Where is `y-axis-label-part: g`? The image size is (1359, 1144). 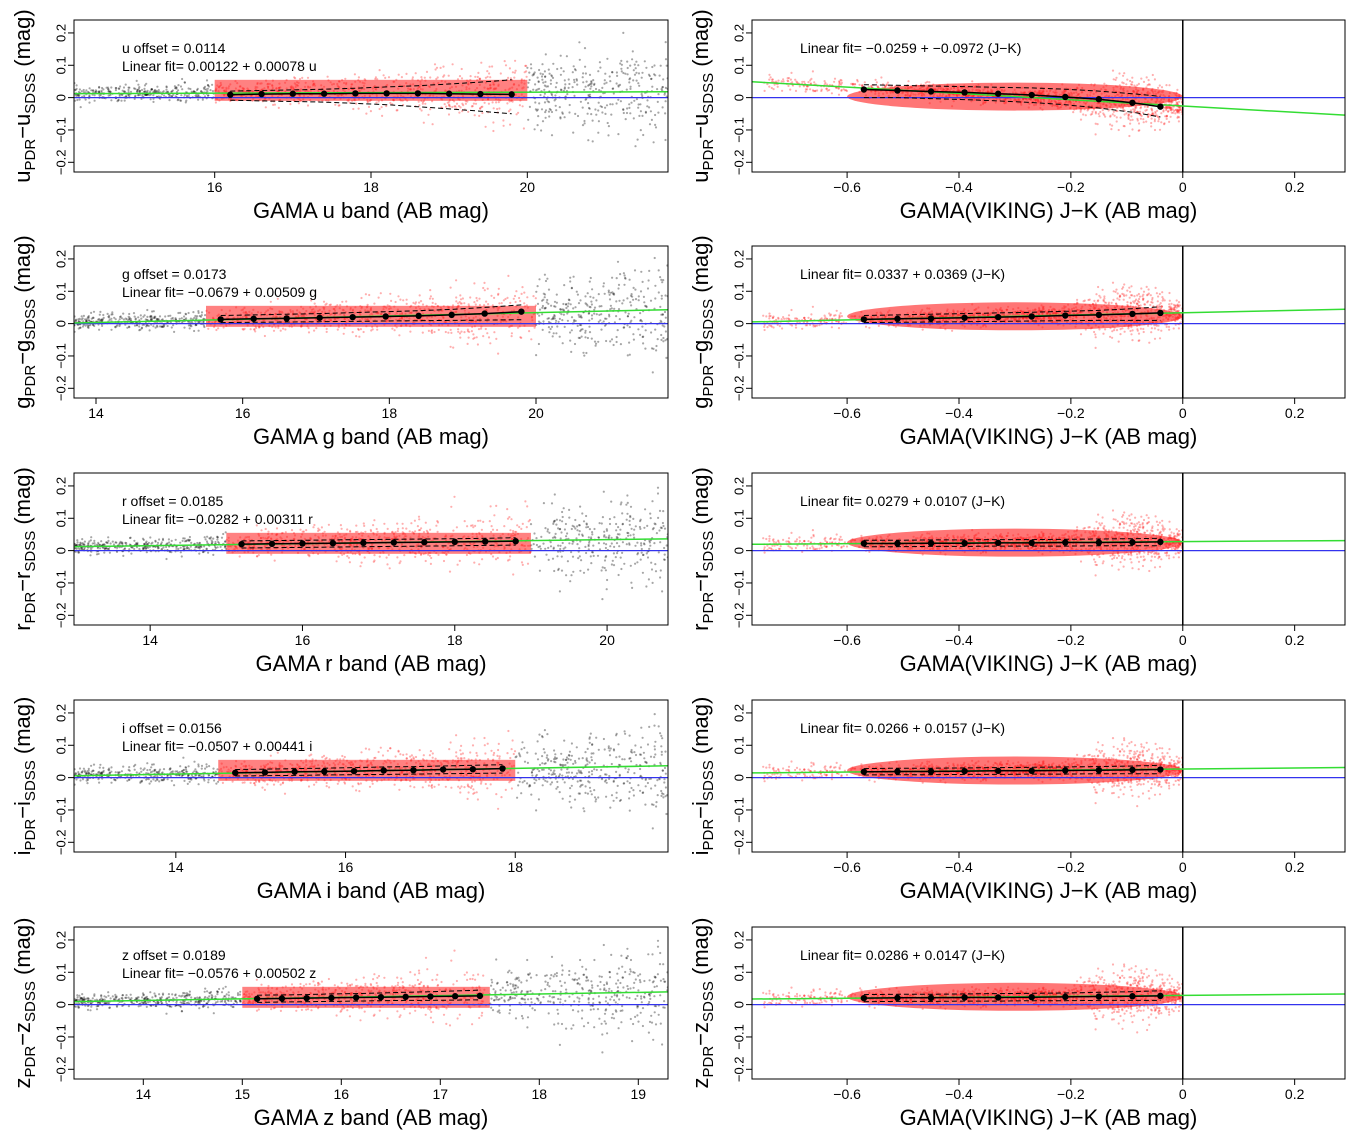
y-axis-label-part: g is located at coordinates (22, 402).